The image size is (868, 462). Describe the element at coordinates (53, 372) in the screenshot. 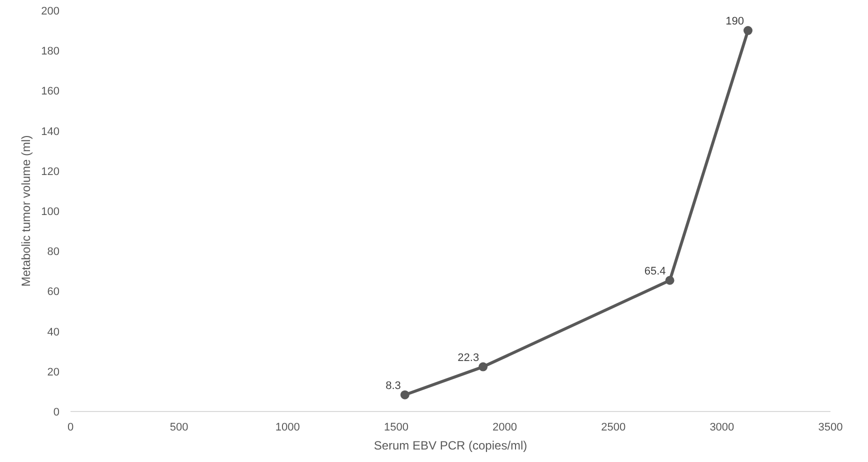

I see `y-tick-label: 20` at that location.